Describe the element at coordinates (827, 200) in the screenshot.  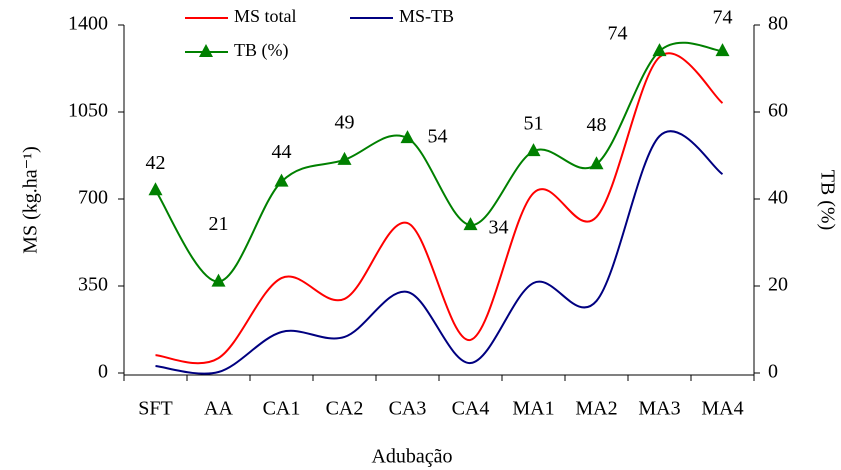
I see `y2-axis-label: TB (%)` at that location.